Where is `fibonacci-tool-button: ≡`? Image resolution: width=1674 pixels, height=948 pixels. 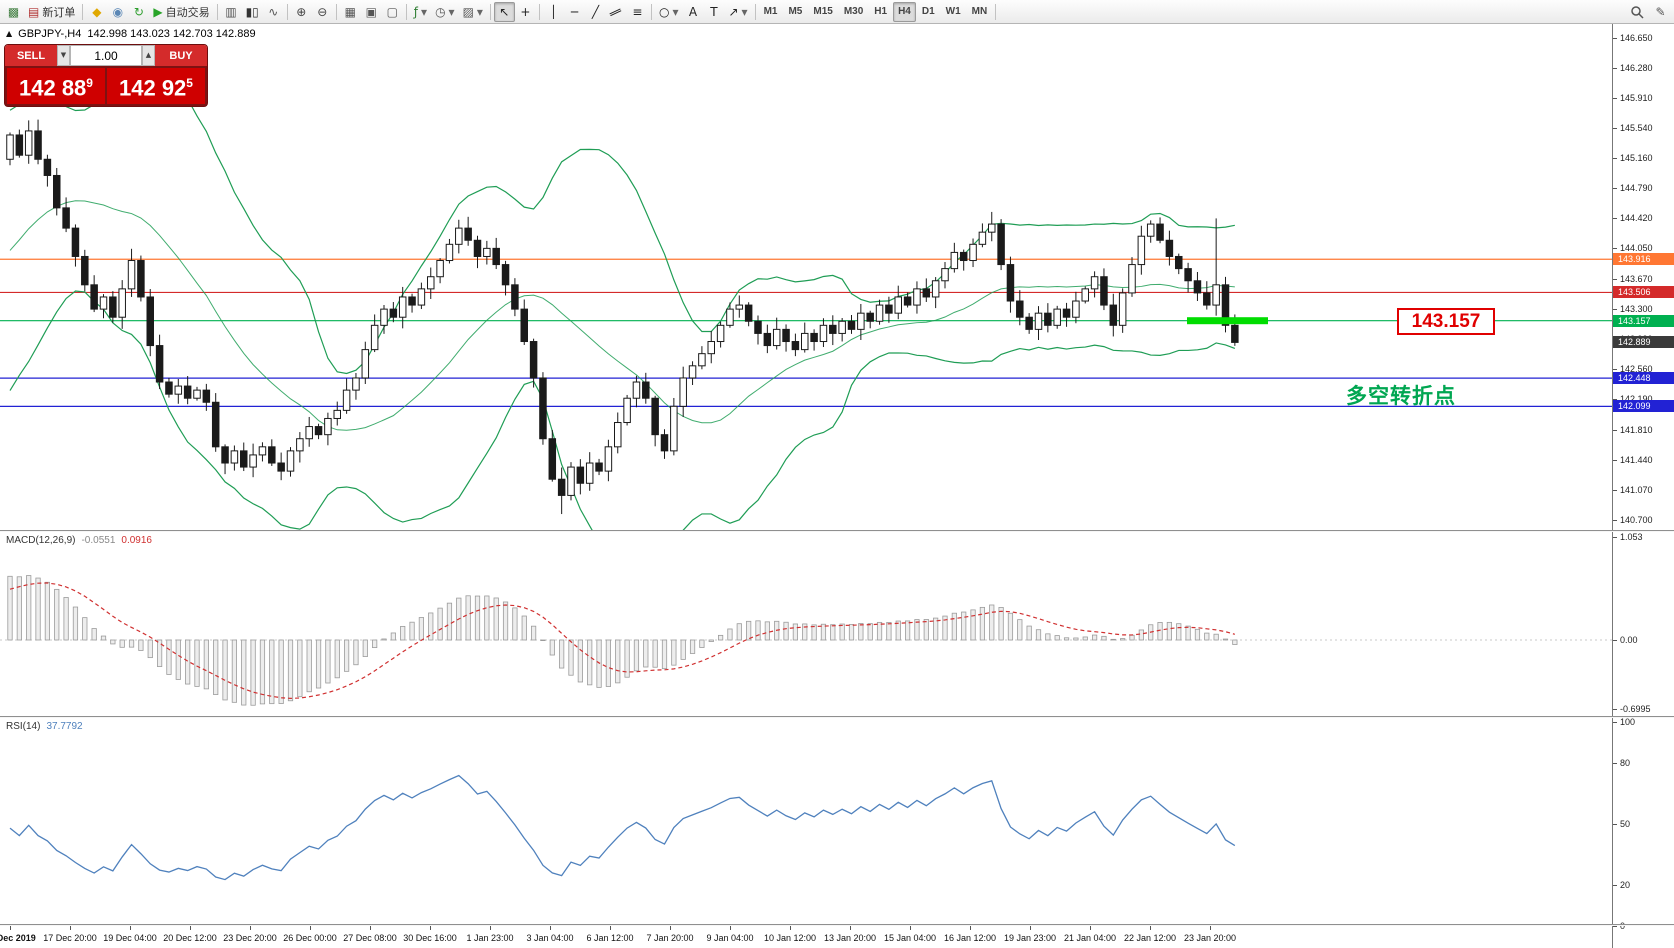 fibonacci-tool-button: ≡ is located at coordinates (637, 12).